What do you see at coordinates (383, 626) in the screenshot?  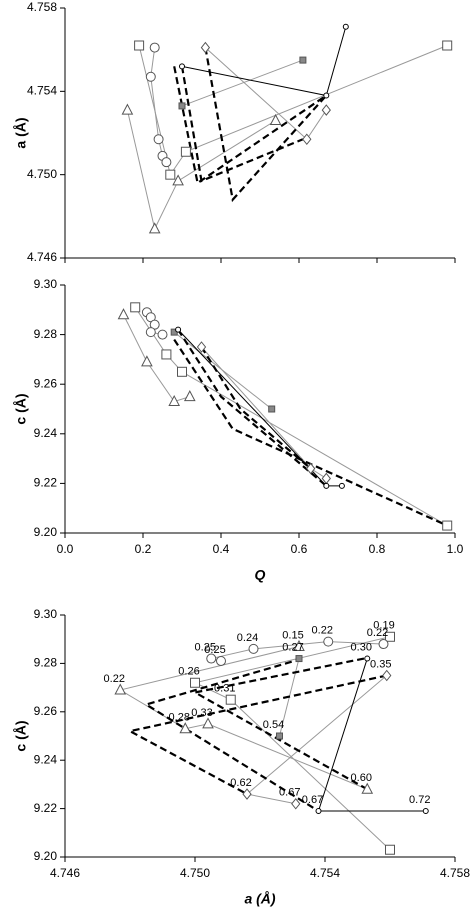 I see `data-label: 0.19` at bounding box center [383, 626].